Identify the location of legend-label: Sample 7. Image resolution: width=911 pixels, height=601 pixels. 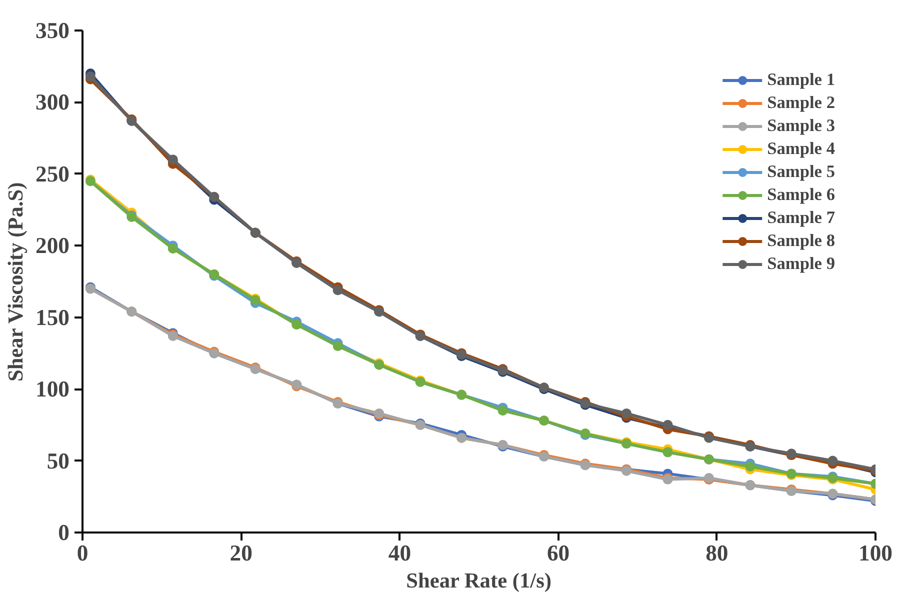
(801, 218).